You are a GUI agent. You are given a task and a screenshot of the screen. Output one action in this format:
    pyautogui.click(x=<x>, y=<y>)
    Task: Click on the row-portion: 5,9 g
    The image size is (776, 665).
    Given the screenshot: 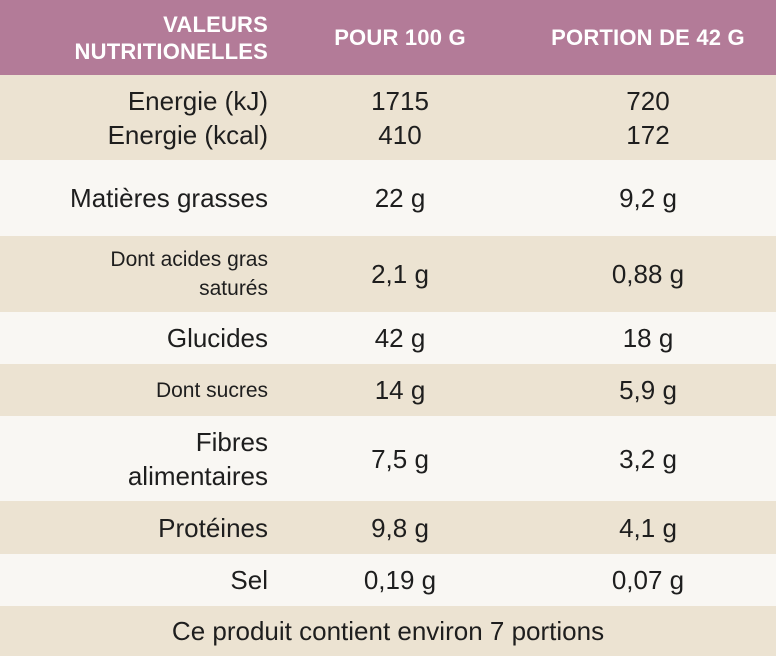 What is the action you would take?
    pyautogui.click(x=648, y=390)
    